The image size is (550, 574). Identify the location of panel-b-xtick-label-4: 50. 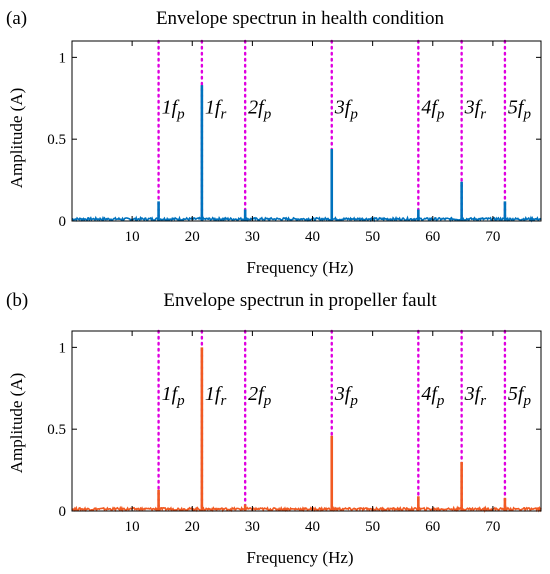
(372, 527).